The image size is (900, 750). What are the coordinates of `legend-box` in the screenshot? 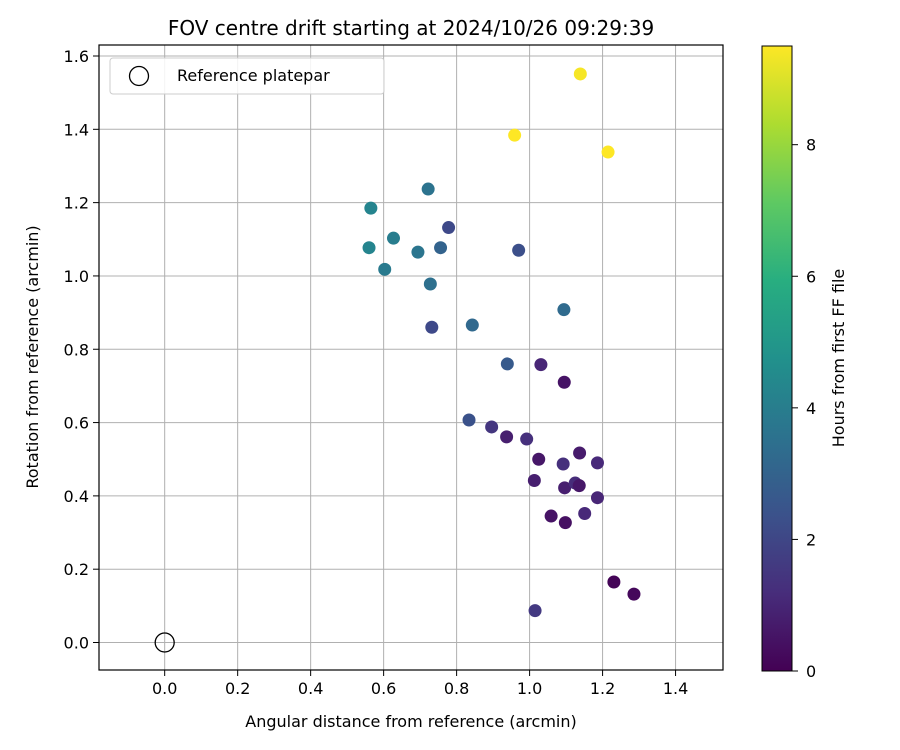 It's located at (247, 76).